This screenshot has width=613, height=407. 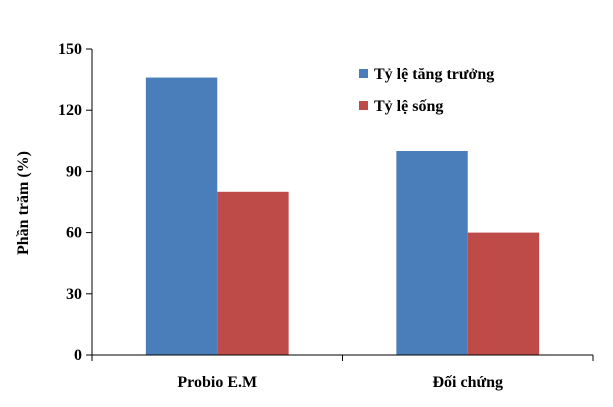 I want to click on x-labels: Probio E.M Đối chứng, so click(x=340, y=382).